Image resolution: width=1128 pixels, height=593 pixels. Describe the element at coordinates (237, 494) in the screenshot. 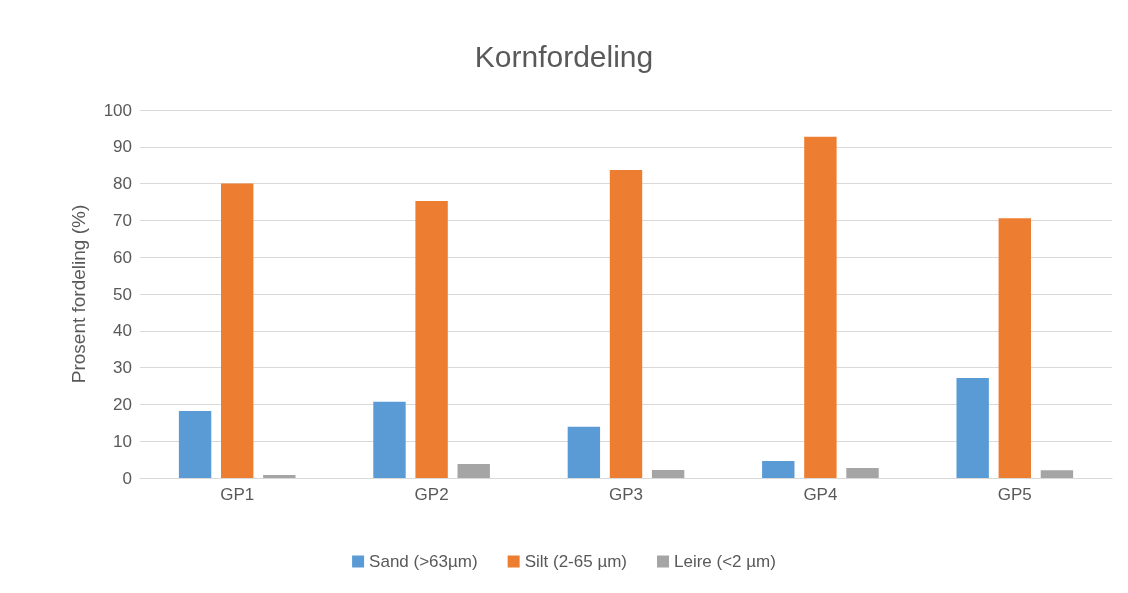

I see `x-tick-label: GP1` at that location.